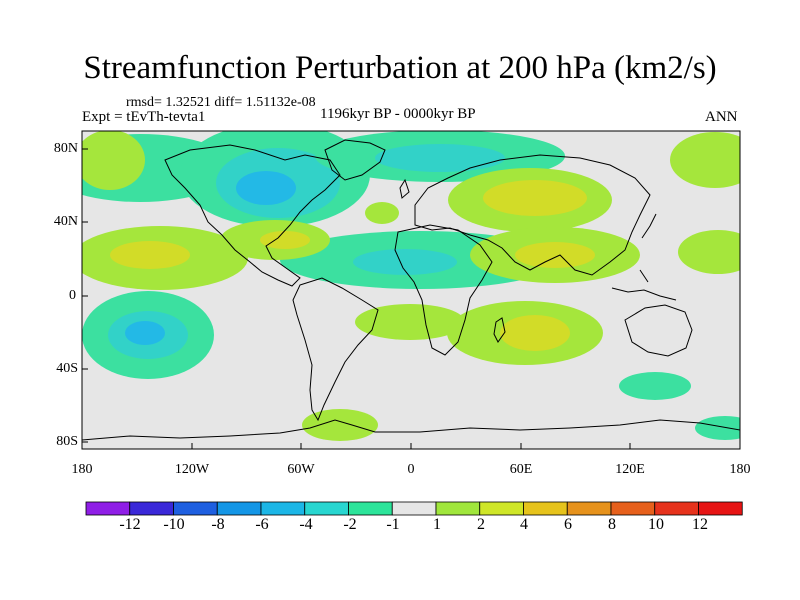  I want to click on coast-south-america, so click(335, 349).